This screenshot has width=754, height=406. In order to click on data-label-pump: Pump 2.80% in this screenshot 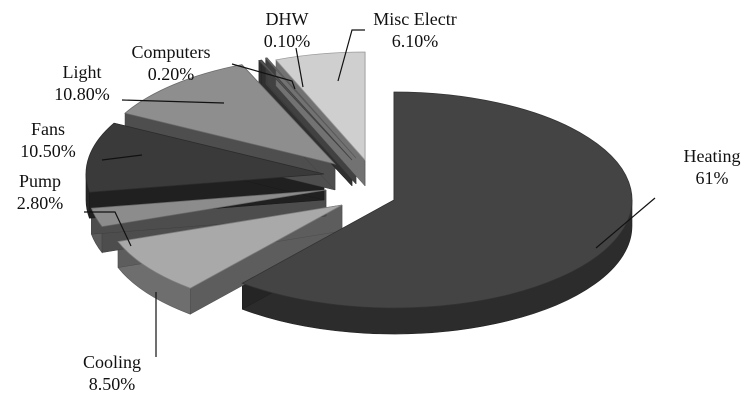, I will do `click(40, 192)`.